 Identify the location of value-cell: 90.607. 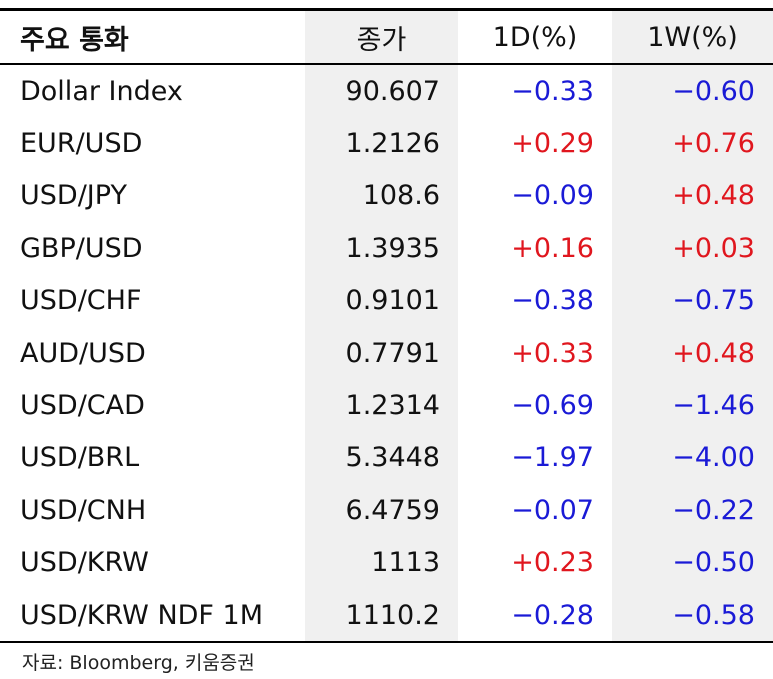
(381, 91).